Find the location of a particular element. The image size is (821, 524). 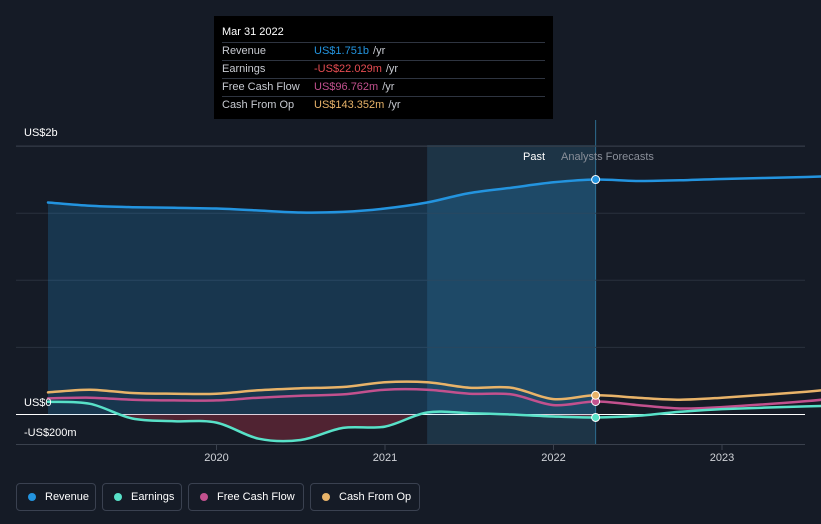

legend-item-free-cash-flow: Free Cash Flow is located at coordinates (246, 497).